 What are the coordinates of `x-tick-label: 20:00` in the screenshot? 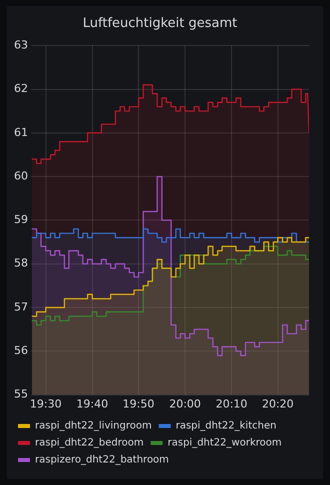 It's located at (185, 403).